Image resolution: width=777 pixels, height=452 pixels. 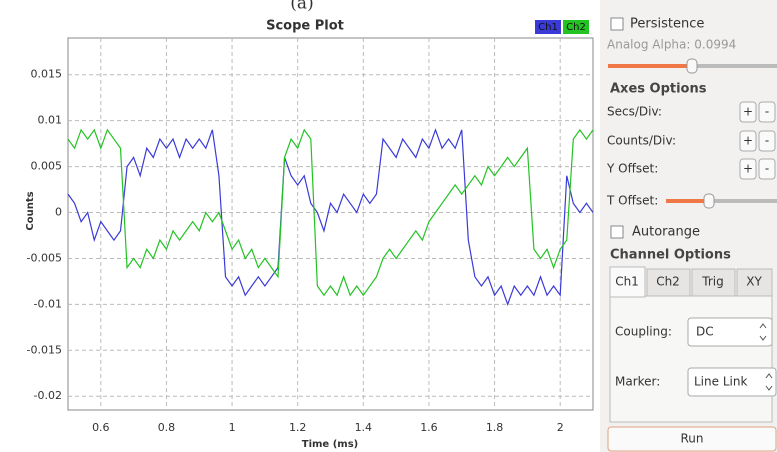 I want to click on tab-label: XY, so click(x=754, y=282).